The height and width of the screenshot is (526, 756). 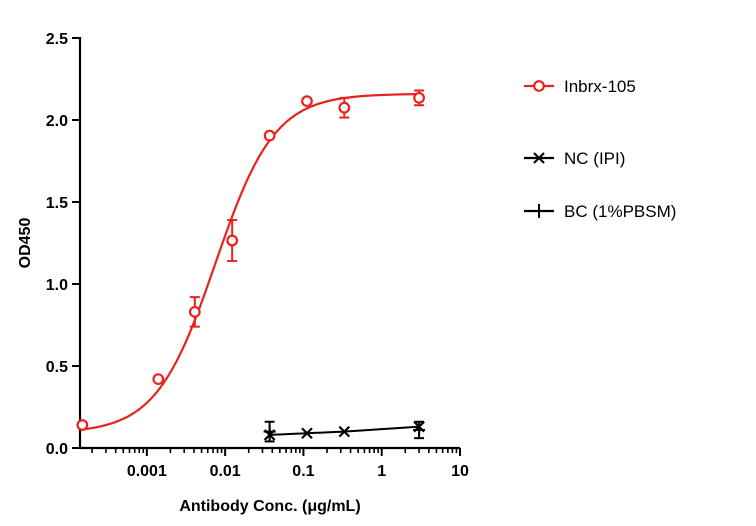 What do you see at coordinates (57, 285) in the screenshot?
I see `y-tick-label: 1.0` at bounding box center [57, 285].